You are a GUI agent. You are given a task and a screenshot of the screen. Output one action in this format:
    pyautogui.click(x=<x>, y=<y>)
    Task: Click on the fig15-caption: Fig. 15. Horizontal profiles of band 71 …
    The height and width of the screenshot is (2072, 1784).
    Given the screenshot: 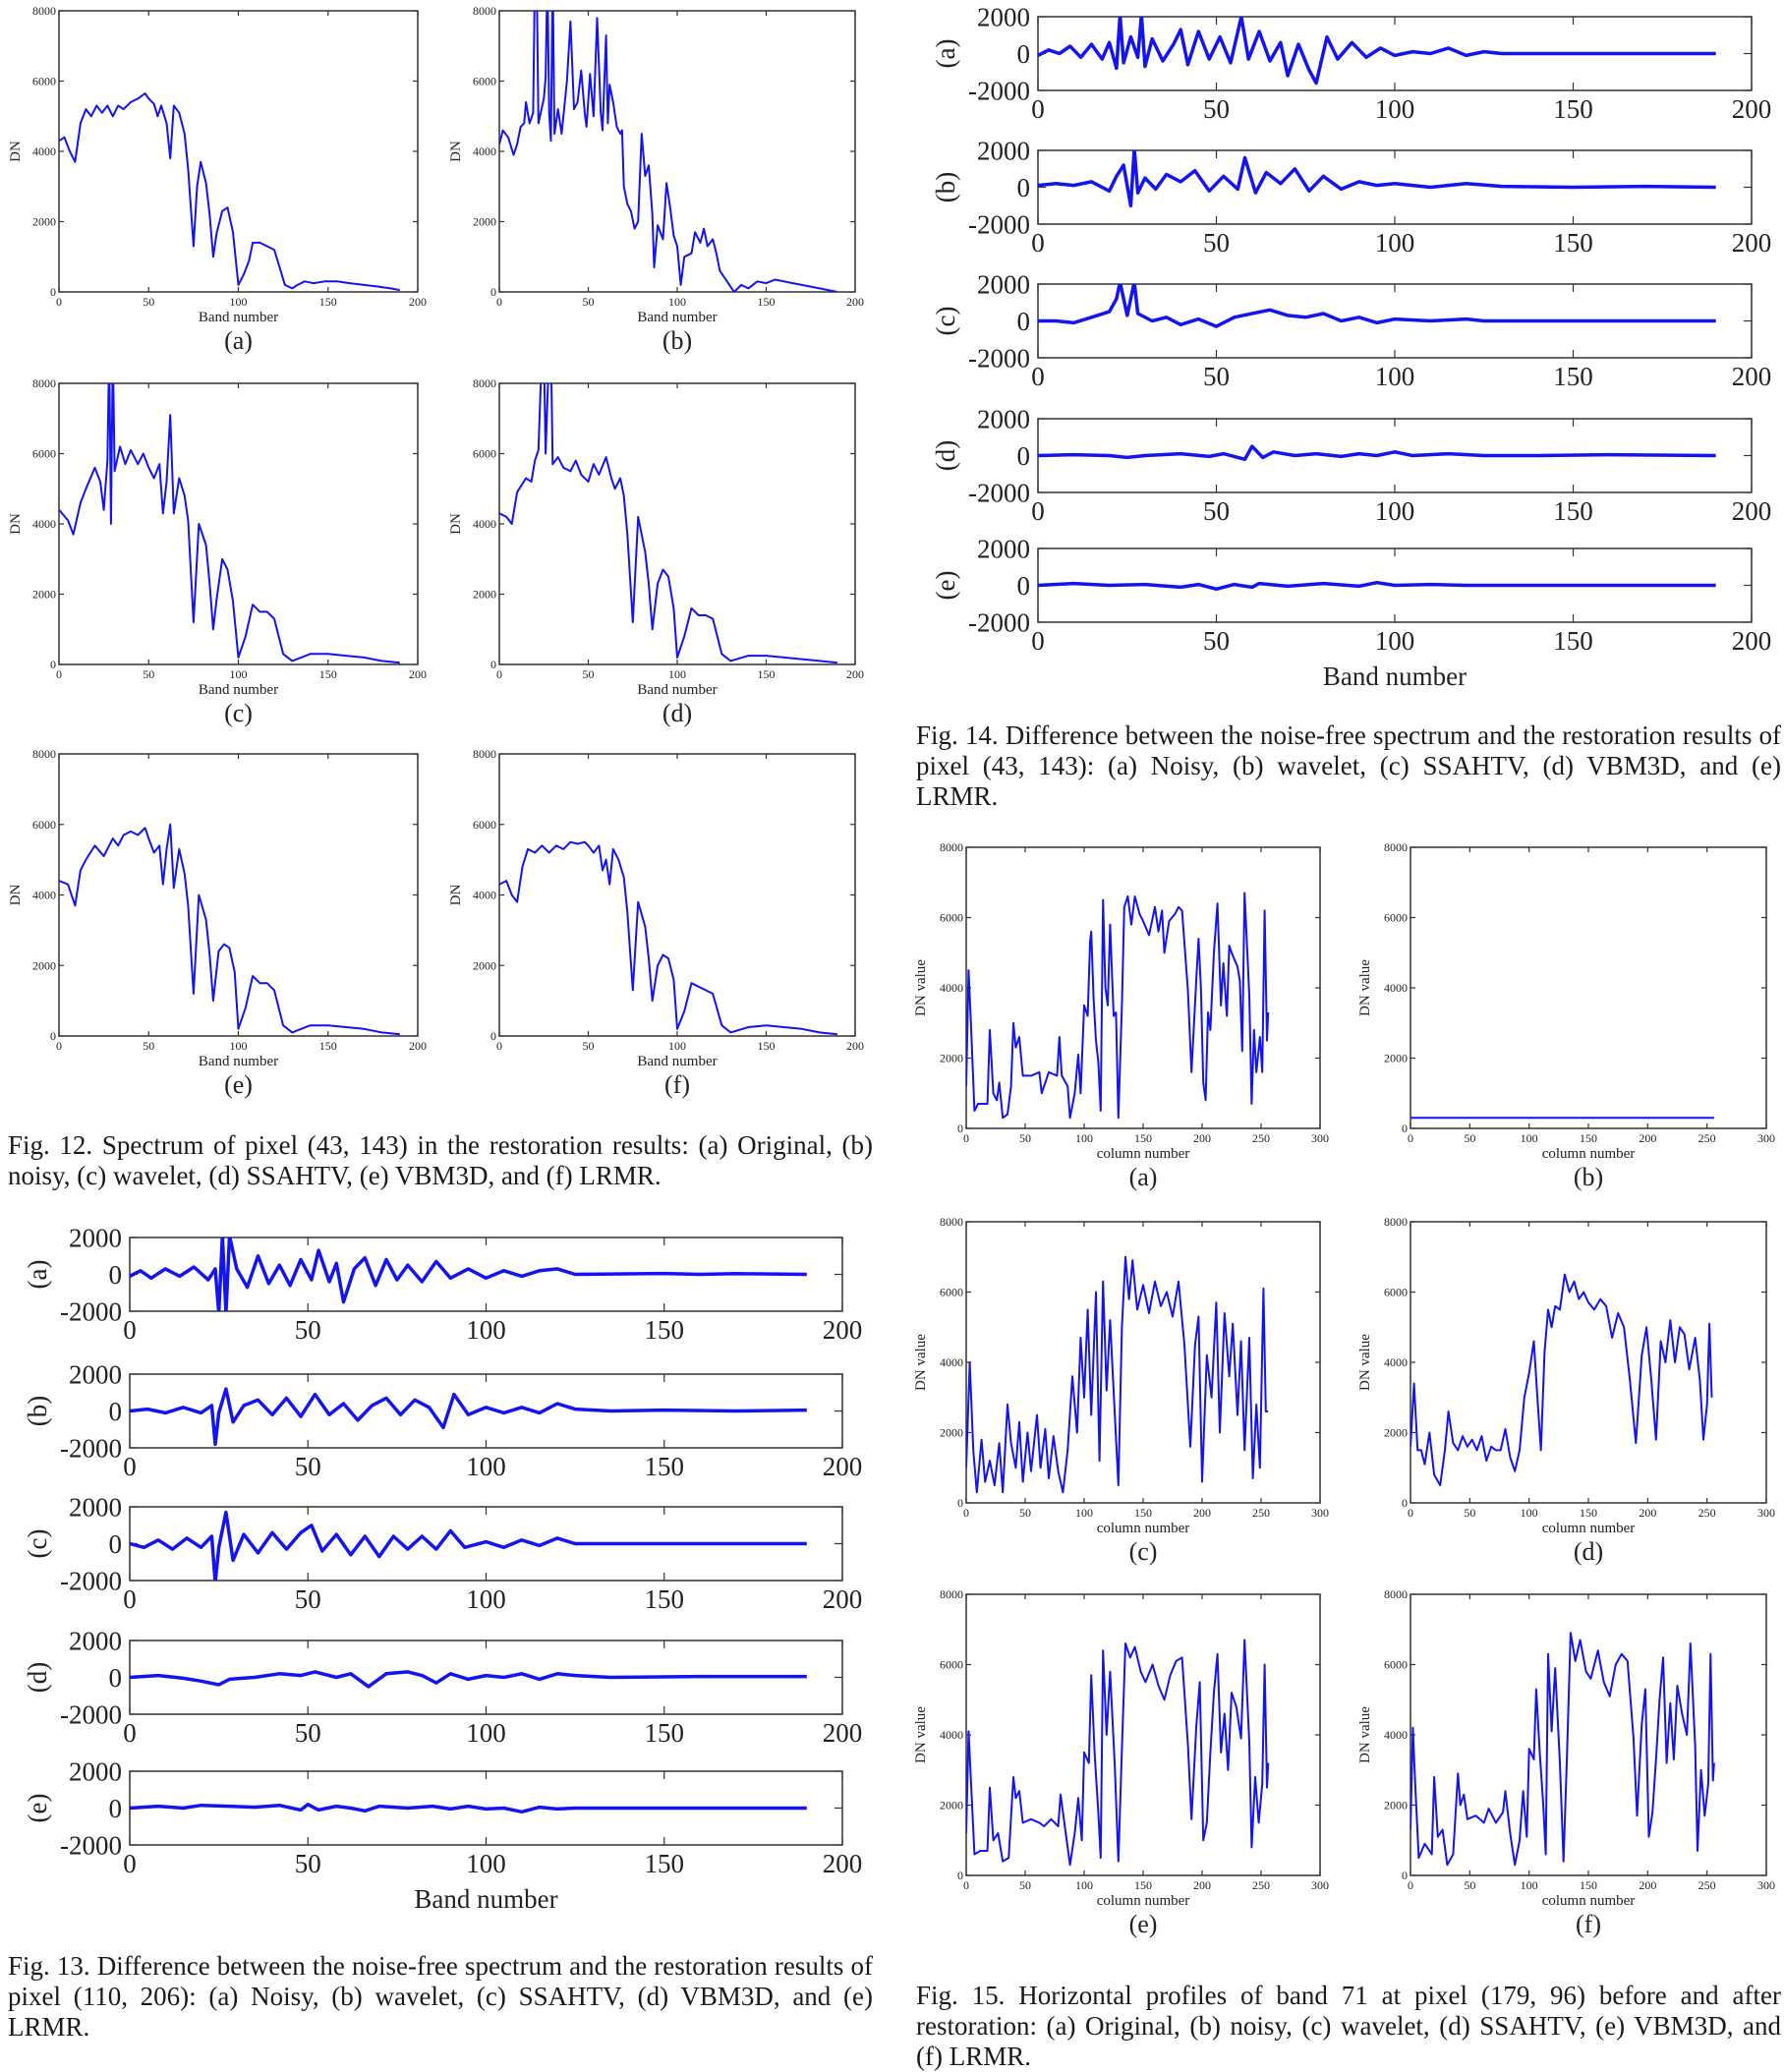 What is the action you would take?
    pyautogui.click(x=1348, y=2026)
    